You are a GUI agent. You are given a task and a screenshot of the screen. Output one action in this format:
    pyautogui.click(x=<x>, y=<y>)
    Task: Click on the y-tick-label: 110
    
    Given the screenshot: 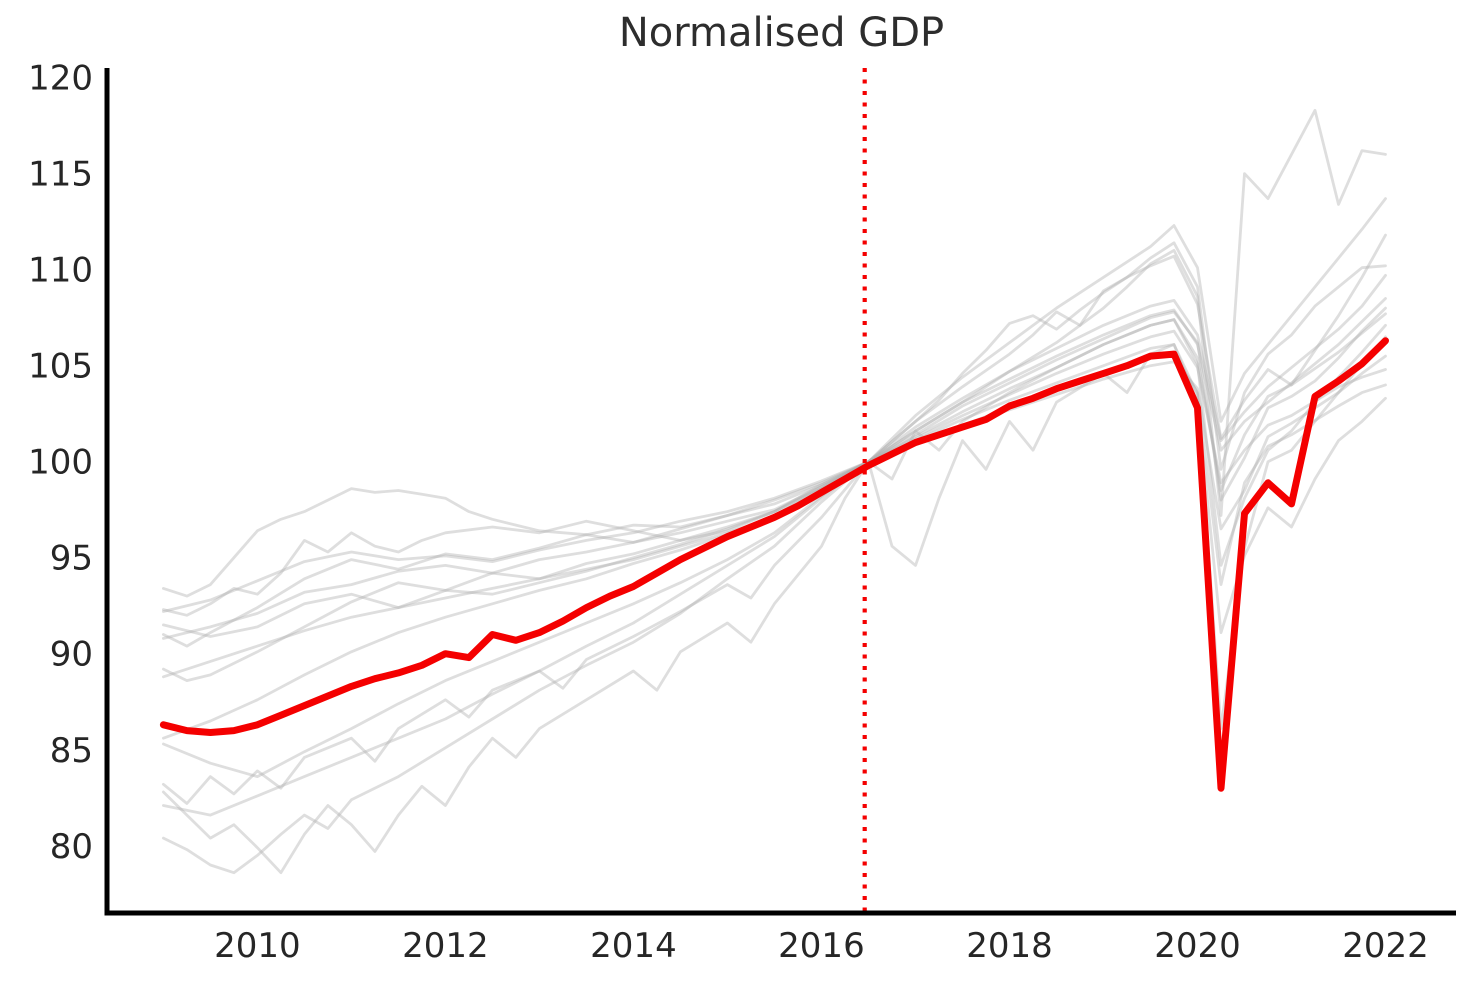 What is the action you would take?
    pyautogui.click(x=60, y=271)
    